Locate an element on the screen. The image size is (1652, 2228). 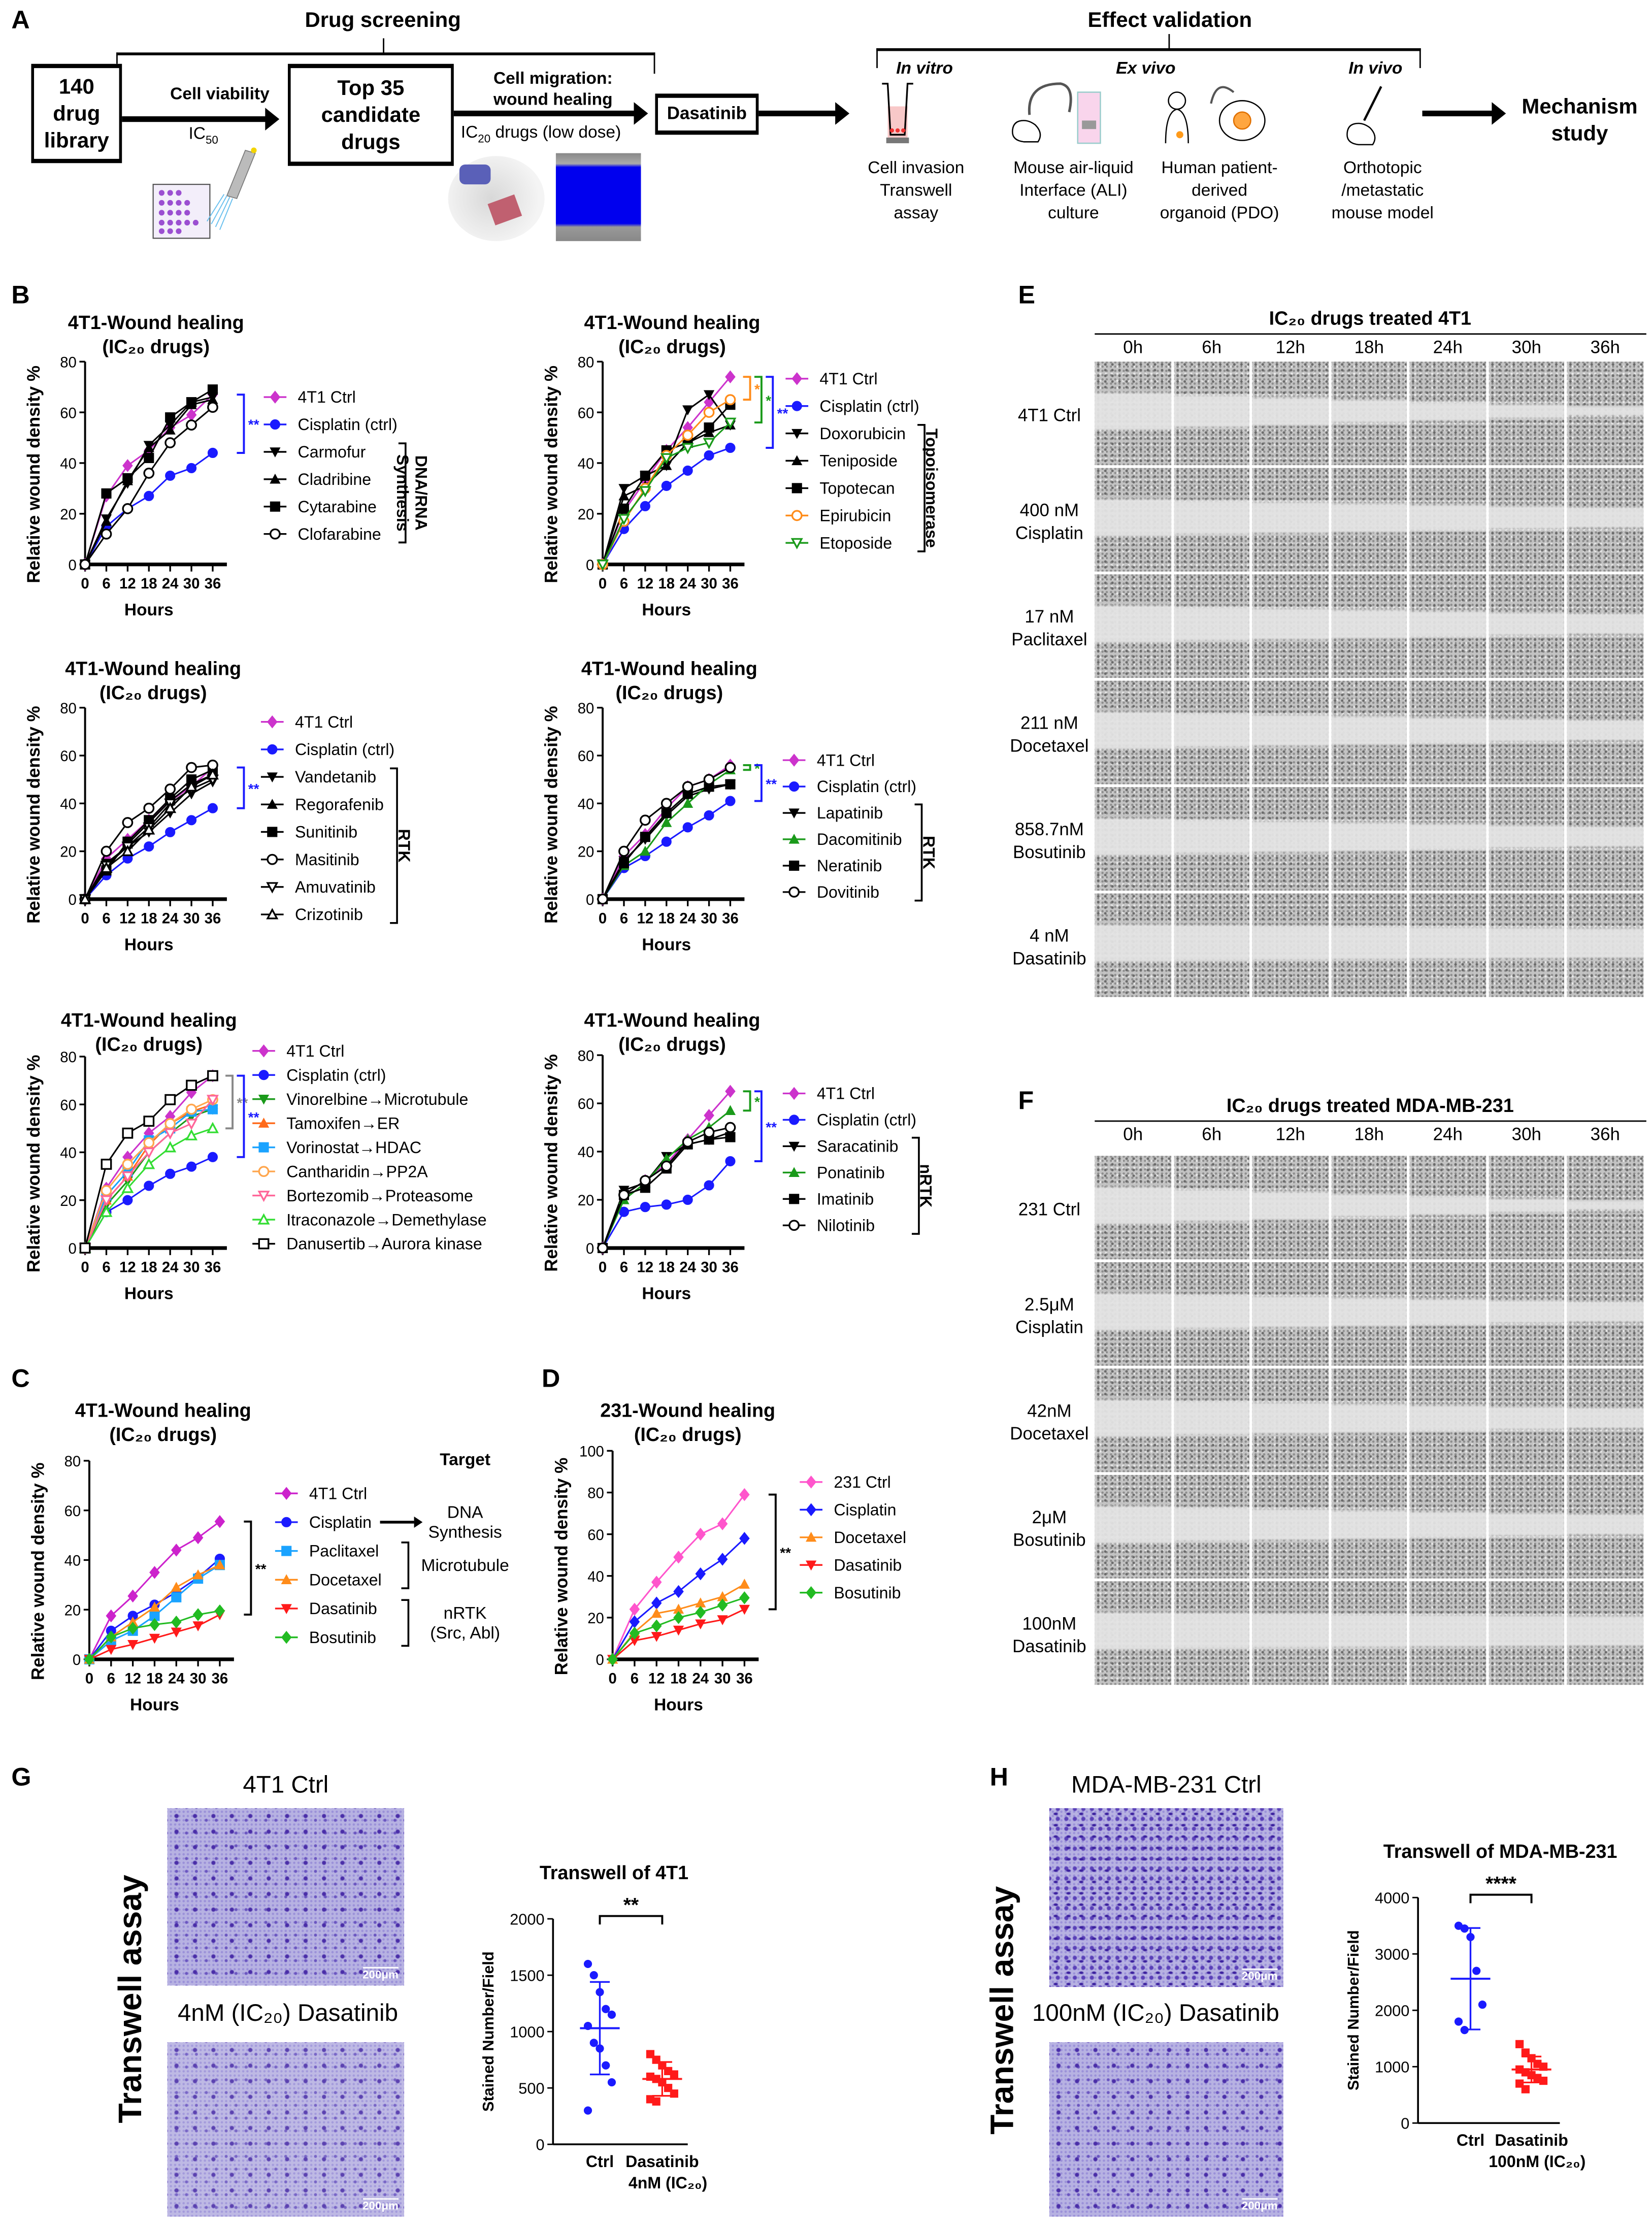
time-column-header: 18h is located at coordinates (1369, 1134).